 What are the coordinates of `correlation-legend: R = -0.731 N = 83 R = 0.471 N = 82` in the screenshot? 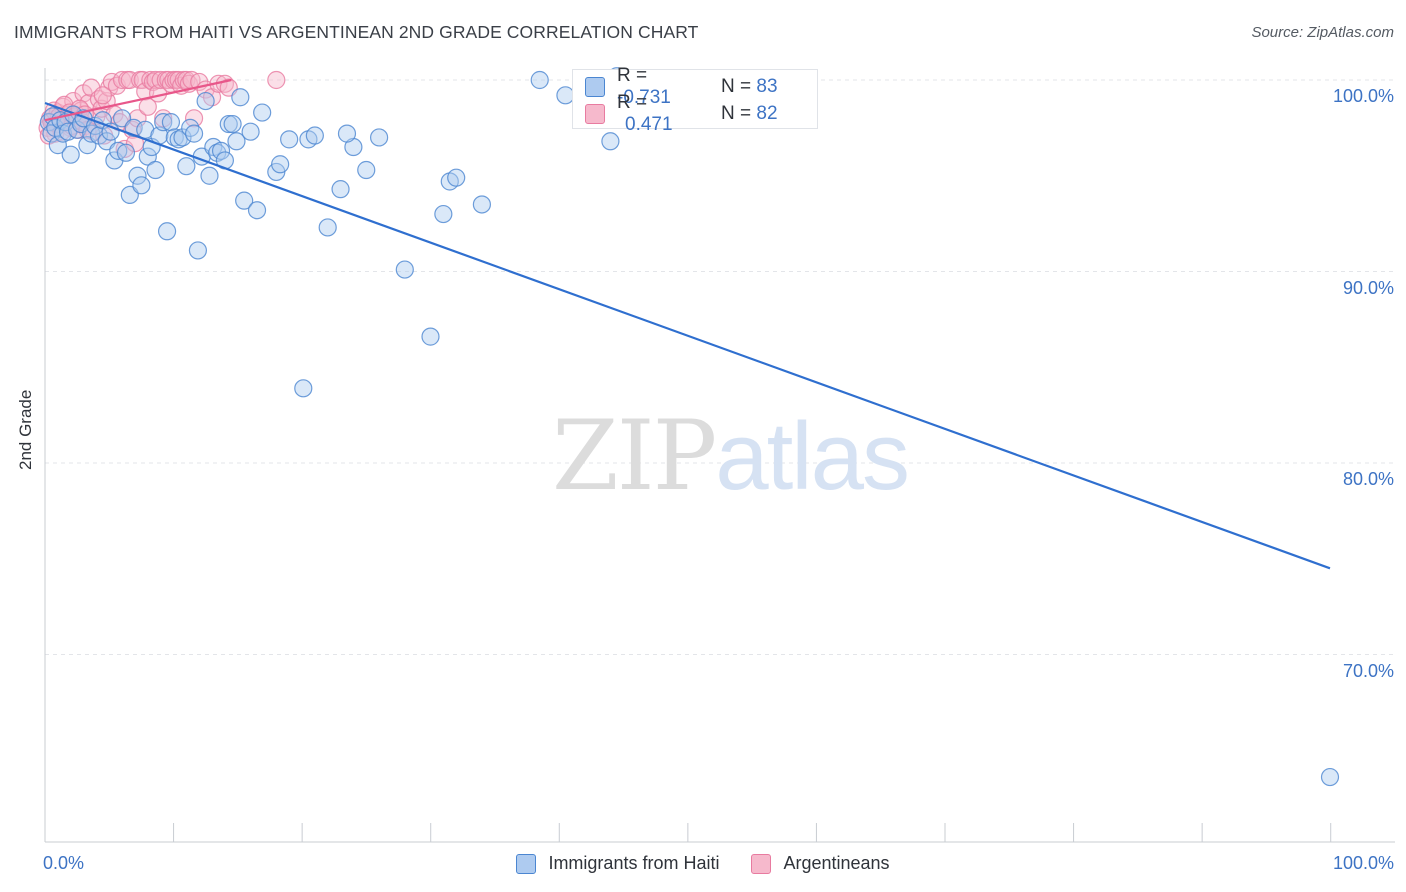 It's located at (695, 100).